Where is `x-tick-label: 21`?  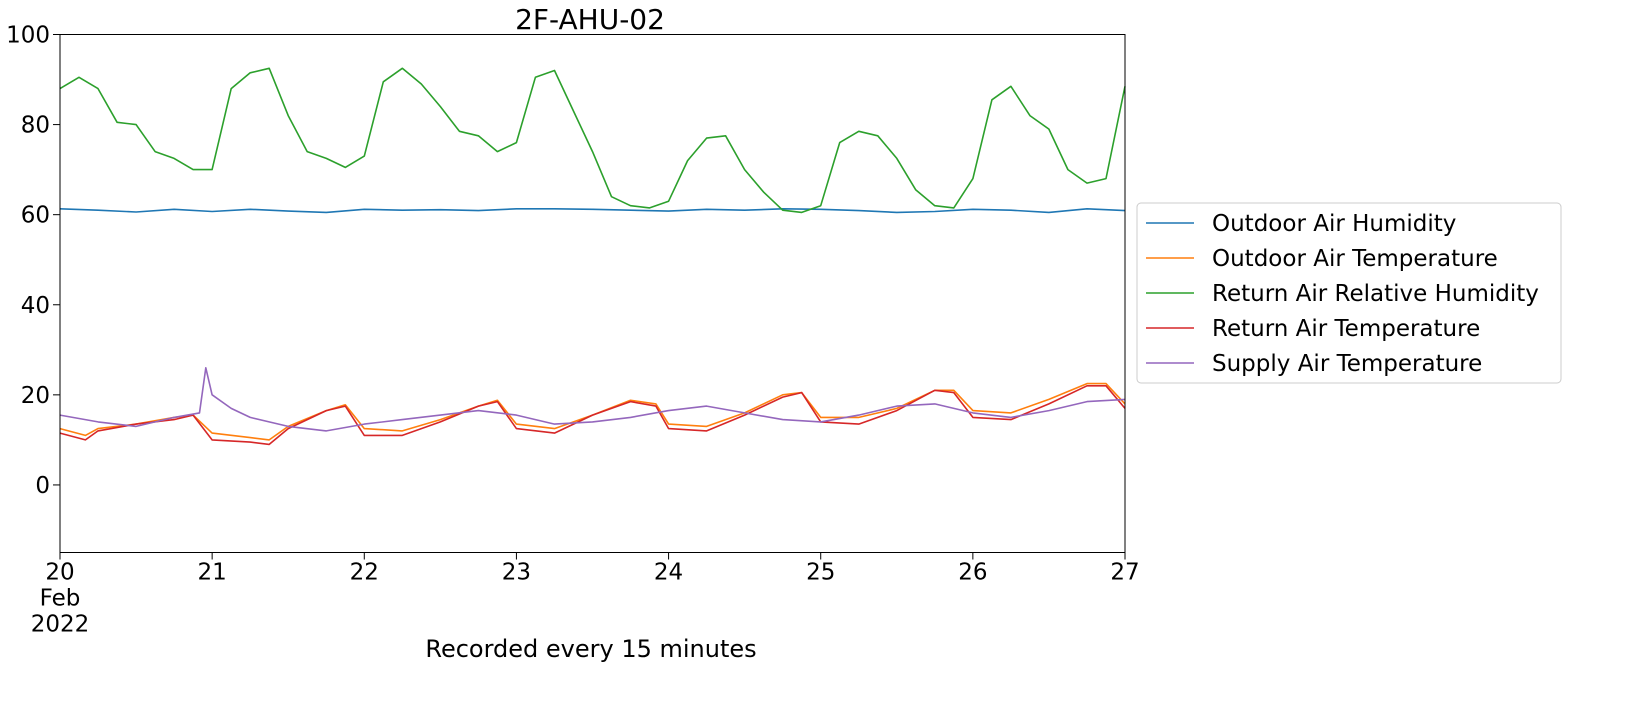
x-tick-label: 21 is located at coordinates (212, 573).